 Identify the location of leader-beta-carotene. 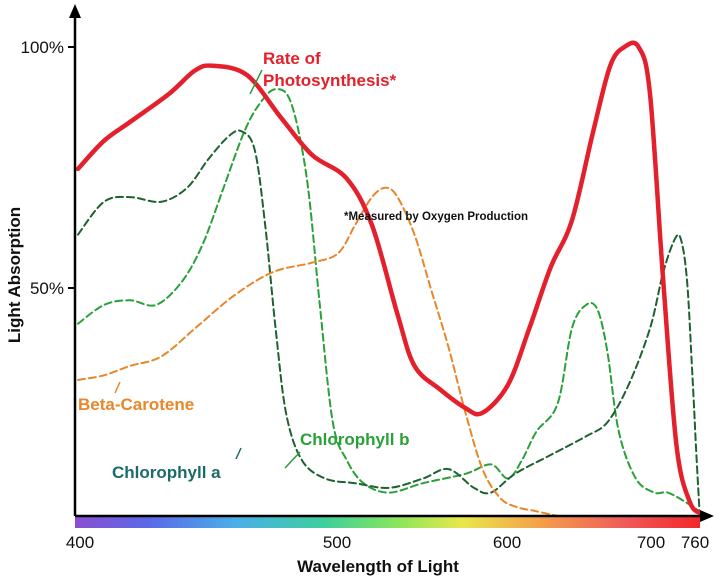
(117, 387).